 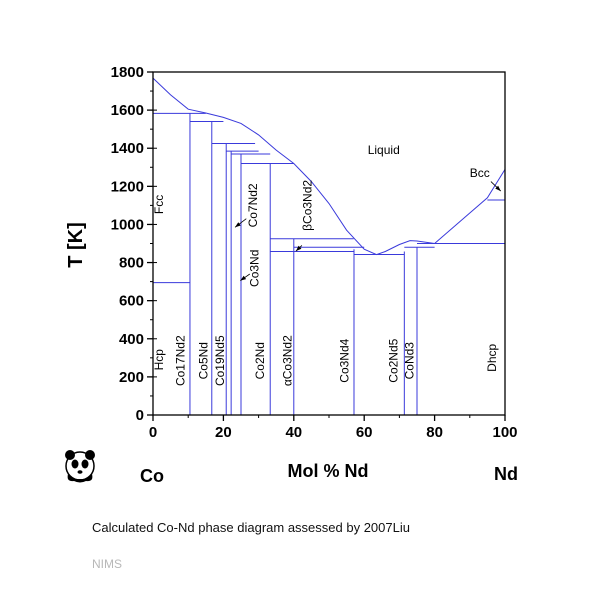 What do you see at coordinates (181, 360) in the screenshot?
I see `phase-label: Co17Nd2` at bounding box center [181, 360].